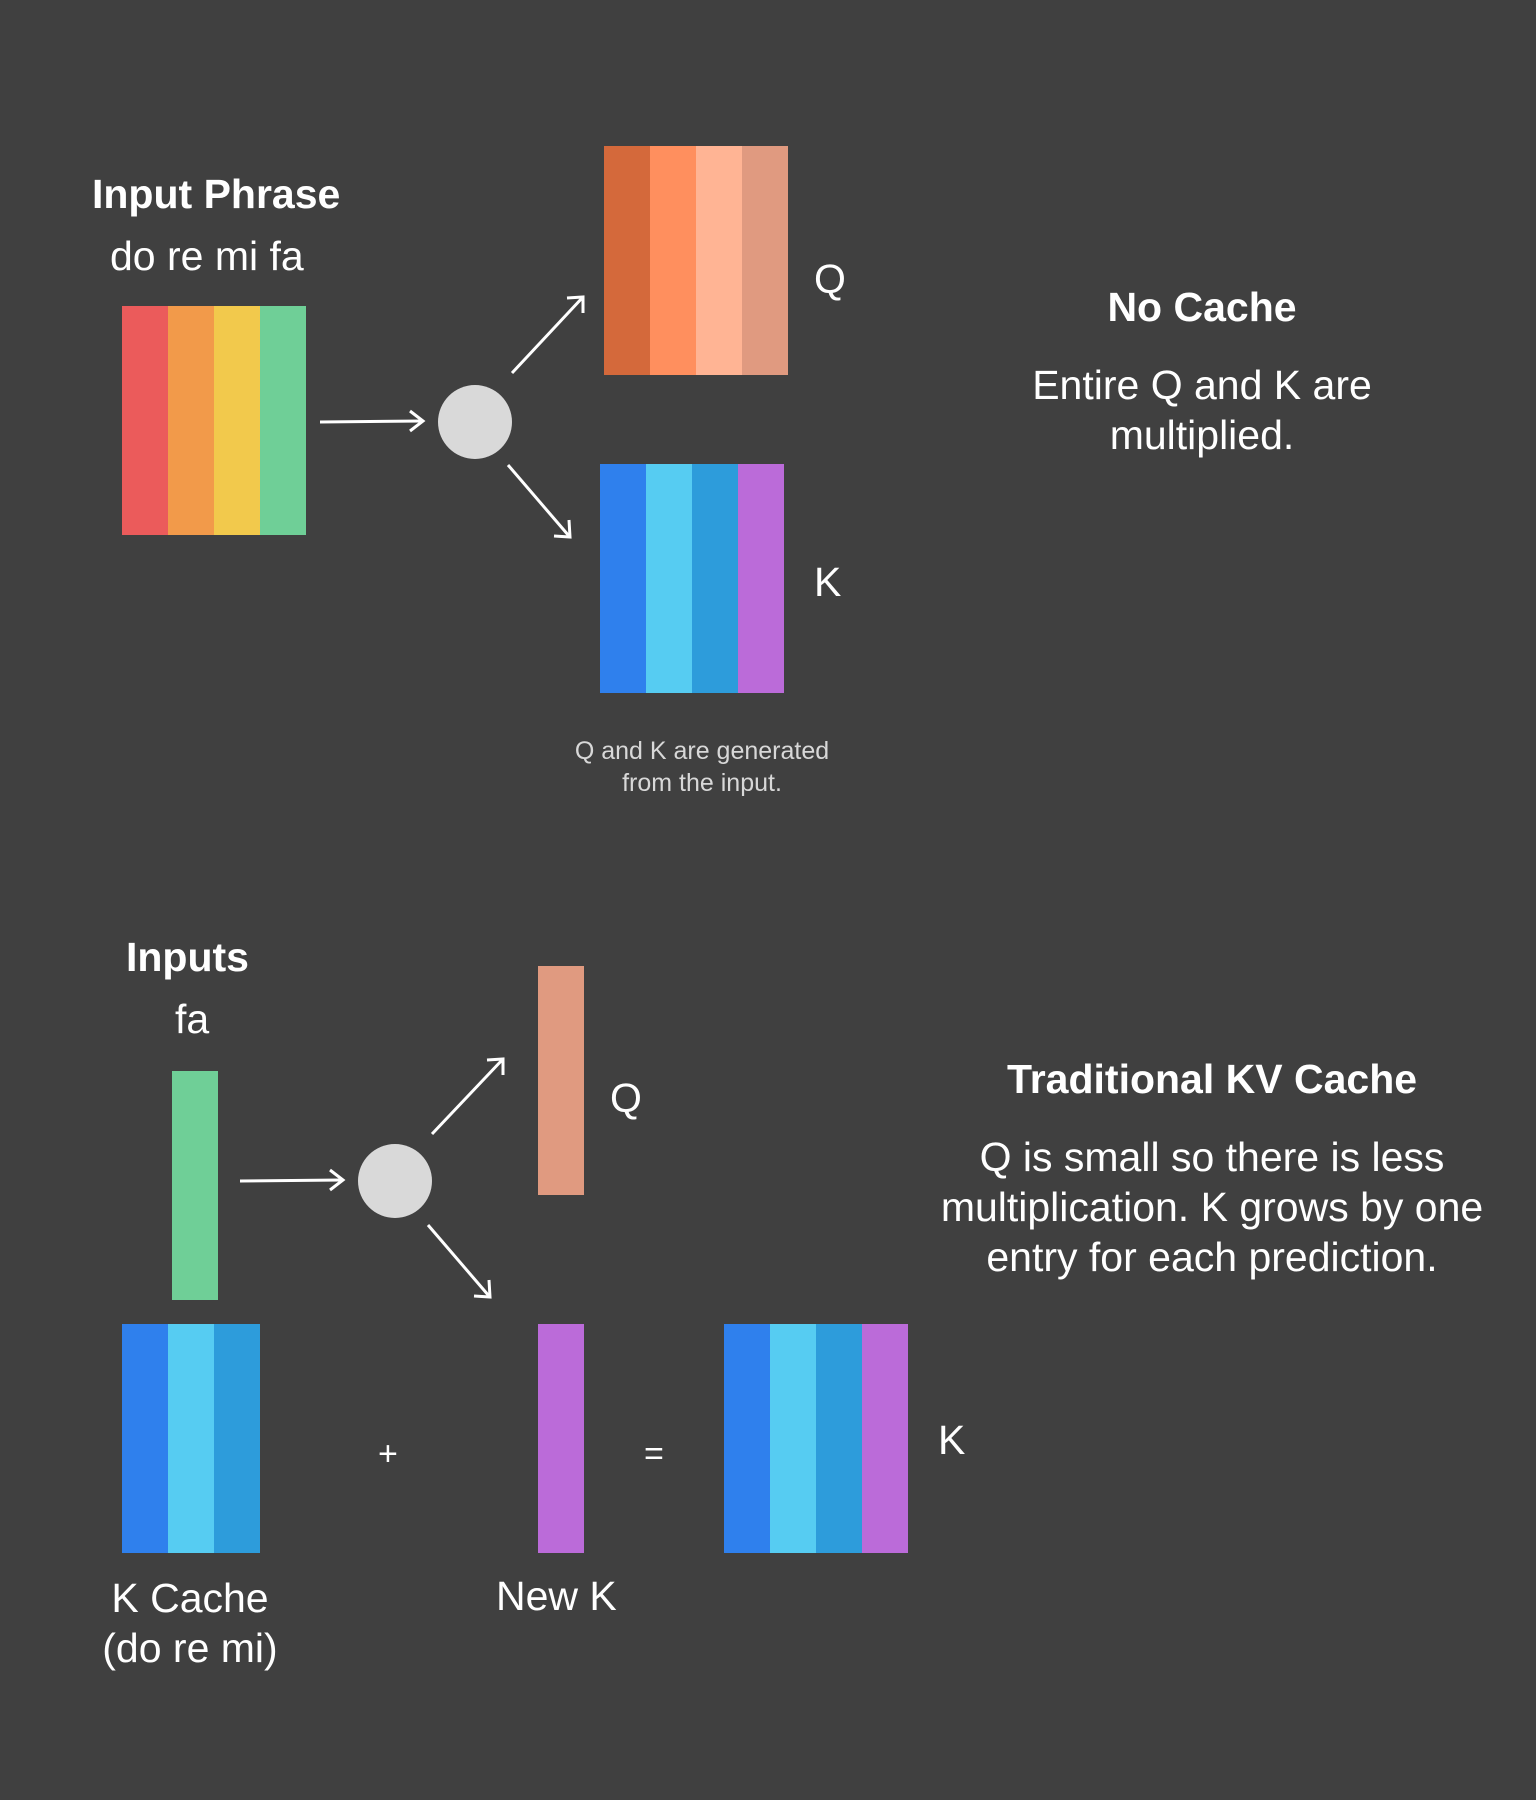  I want to click on inputs-text: fa, so click(192, 1019).